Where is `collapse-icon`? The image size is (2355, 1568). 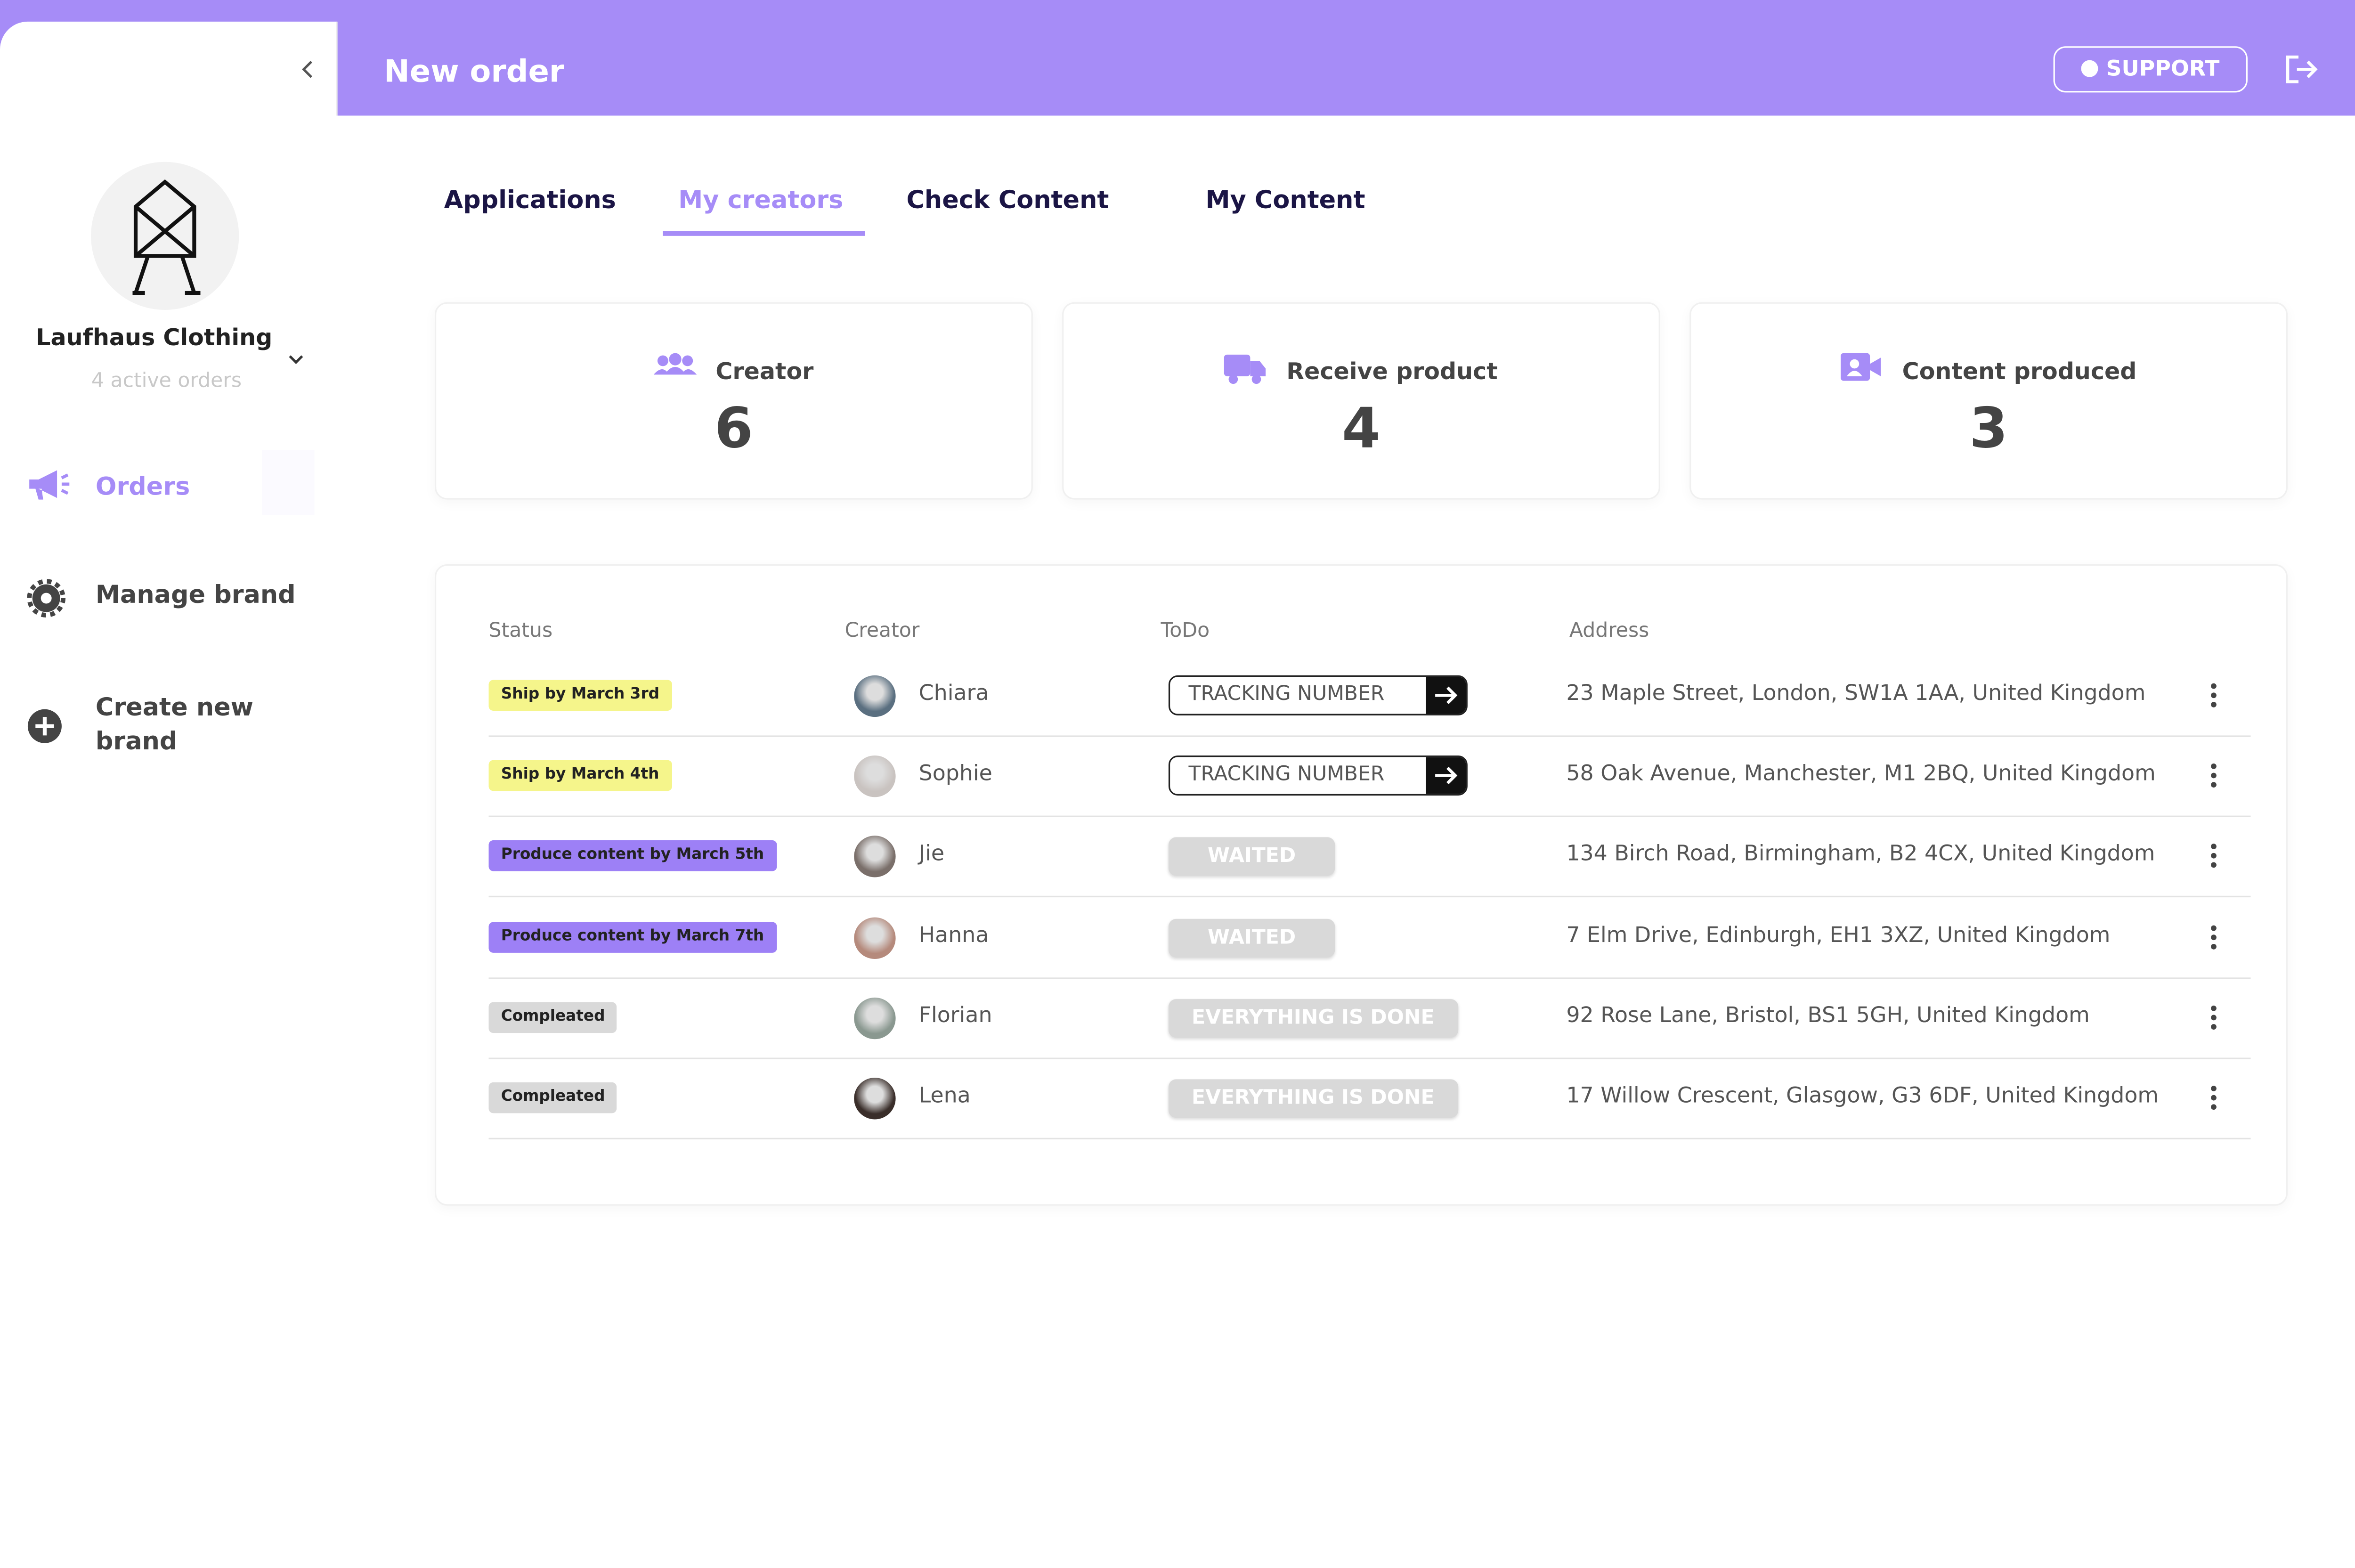
collapse-icon is located at coordinates (308, 69).